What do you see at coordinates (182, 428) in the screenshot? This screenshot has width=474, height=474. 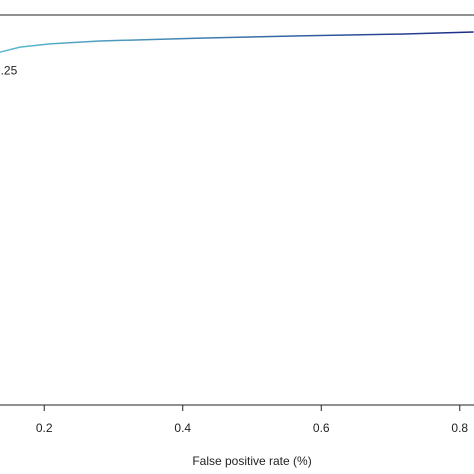 I see `x-tick-label: 0.4` at bounding box center [182, 428].